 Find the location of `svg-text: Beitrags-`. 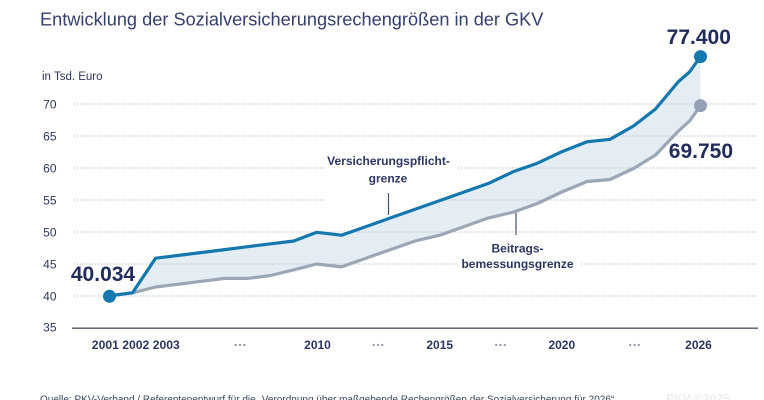

svg-text: Beitrags- is located at coordinates (517, 249).